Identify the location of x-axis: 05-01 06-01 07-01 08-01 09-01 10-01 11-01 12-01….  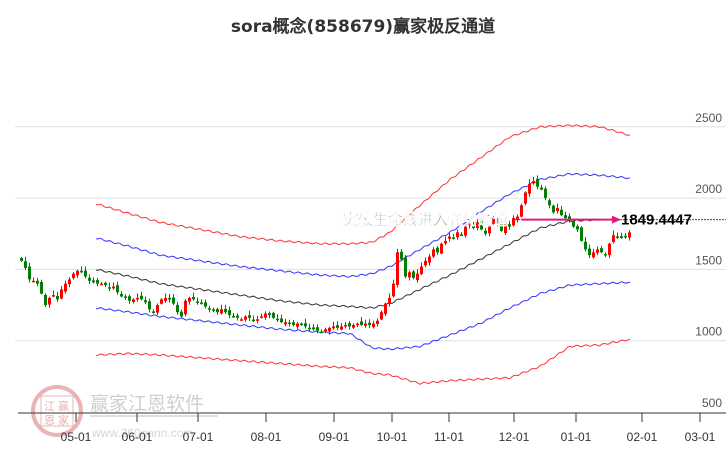
(372, 428).